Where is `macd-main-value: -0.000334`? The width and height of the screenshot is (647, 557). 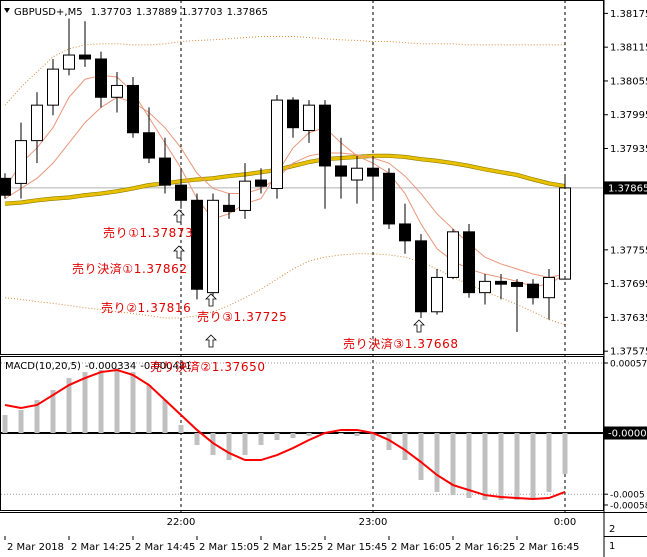
macd-main-value: -0.000334 is located at coordinates (110, 366).